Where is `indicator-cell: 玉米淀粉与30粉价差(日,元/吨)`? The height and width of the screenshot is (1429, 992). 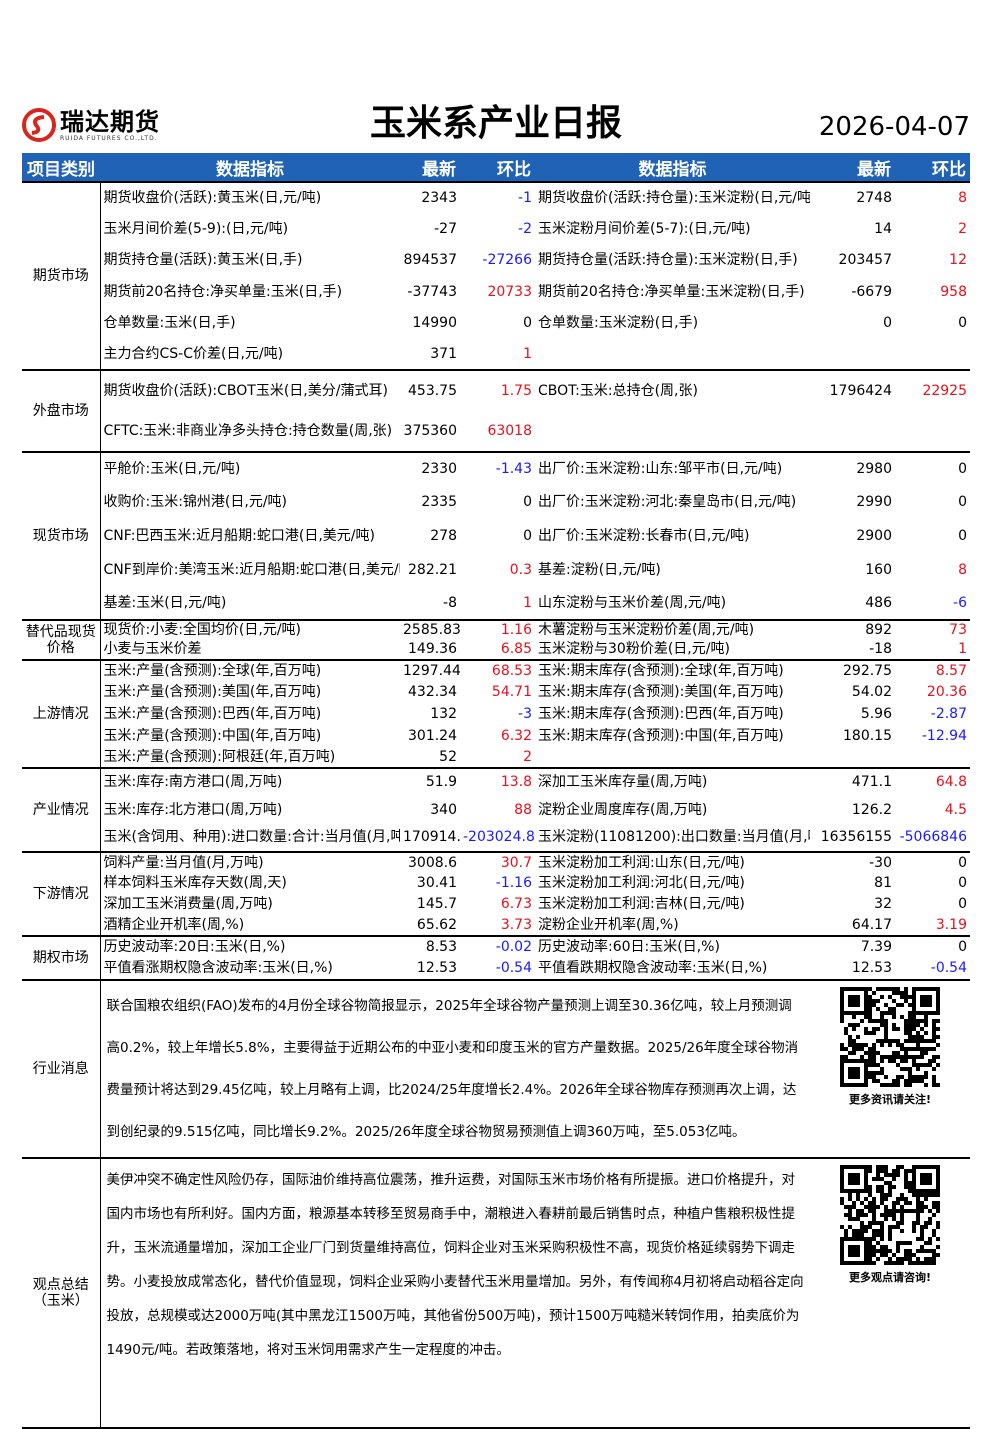
indicator-cell: 玉米淀粉与30粉价差(日,元/吨) is located at coordinates (634, 649).